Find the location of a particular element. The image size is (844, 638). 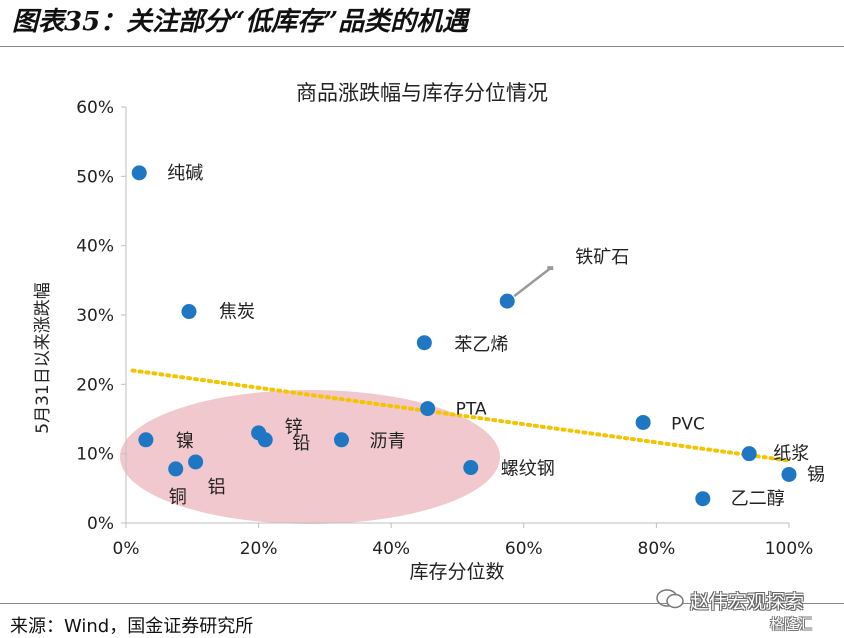

point-label: 锡 is located at coordinates (816, 474).